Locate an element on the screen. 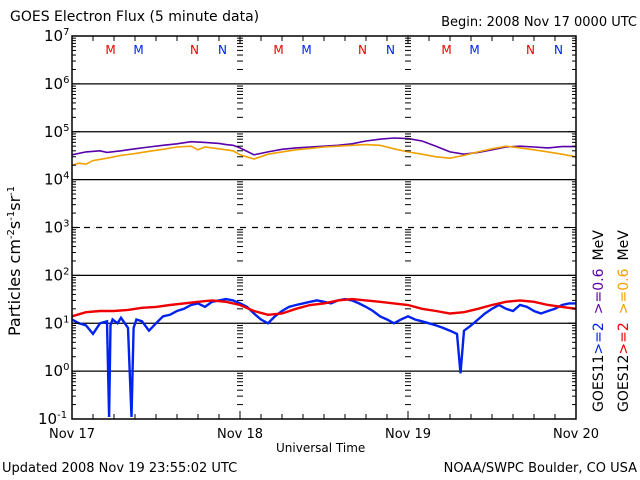  y-tick-label: 104 is located at coordinates (56, 180).